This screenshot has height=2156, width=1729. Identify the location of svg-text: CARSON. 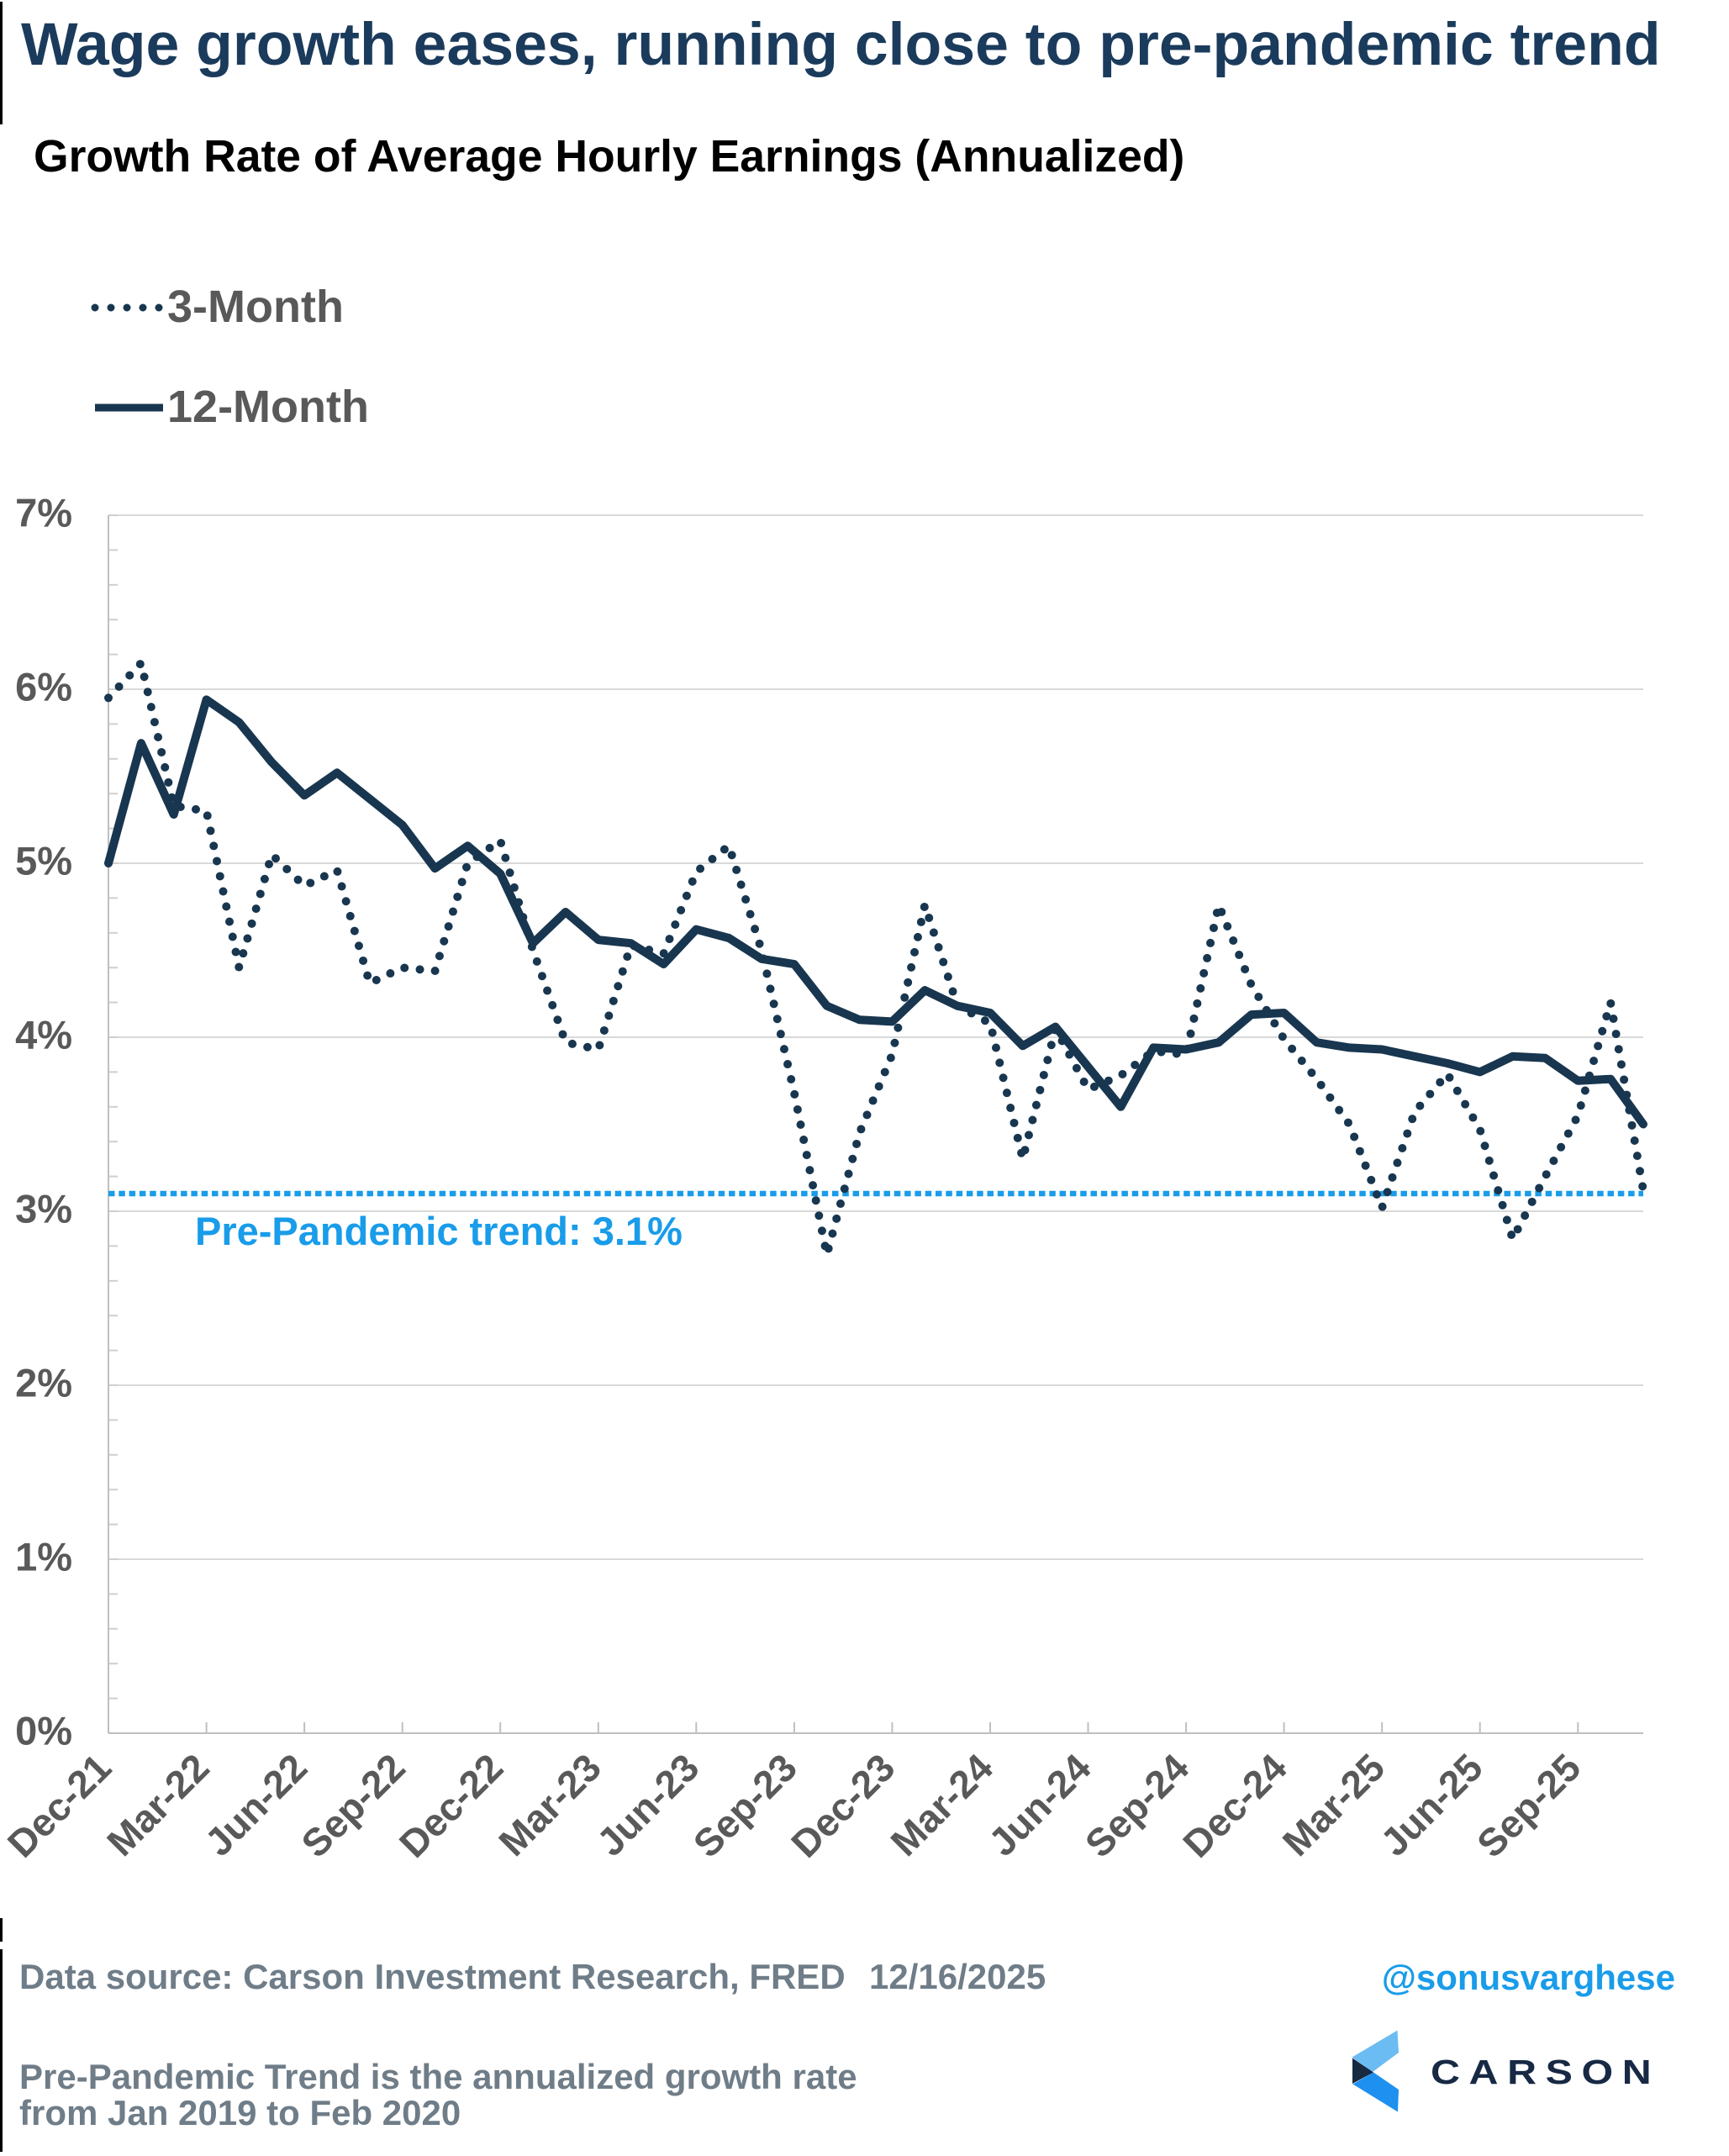
(1546, 2072).